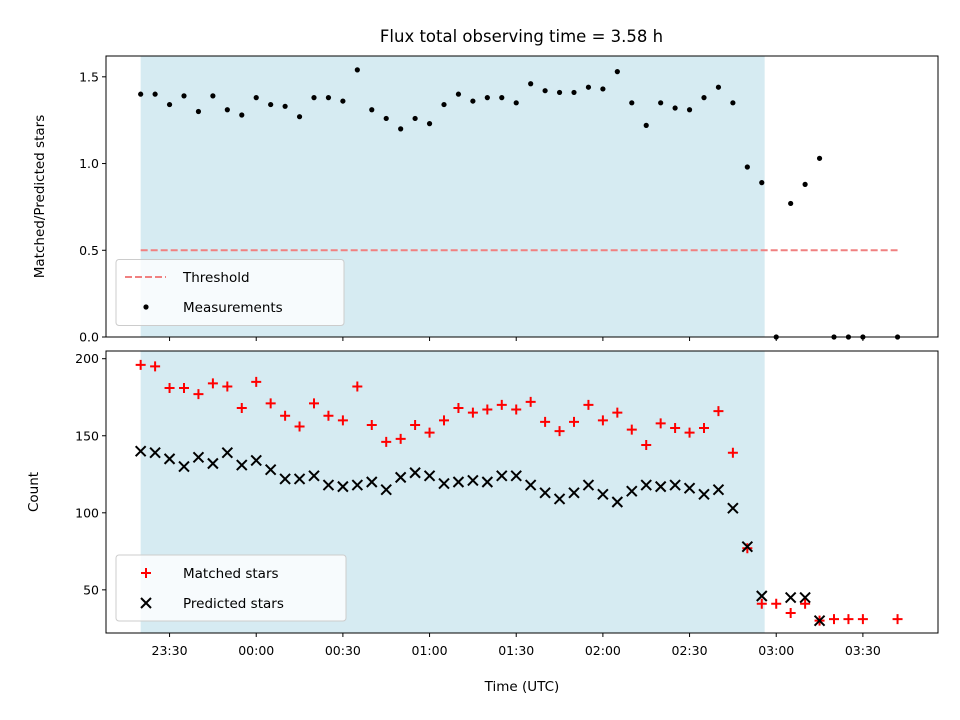 This screenshot has width=960, height=720. Describe the element at coordinates (231, 588) in the screenshot. I see `bottom-legend: Matched stars Predicted stars` at that location.